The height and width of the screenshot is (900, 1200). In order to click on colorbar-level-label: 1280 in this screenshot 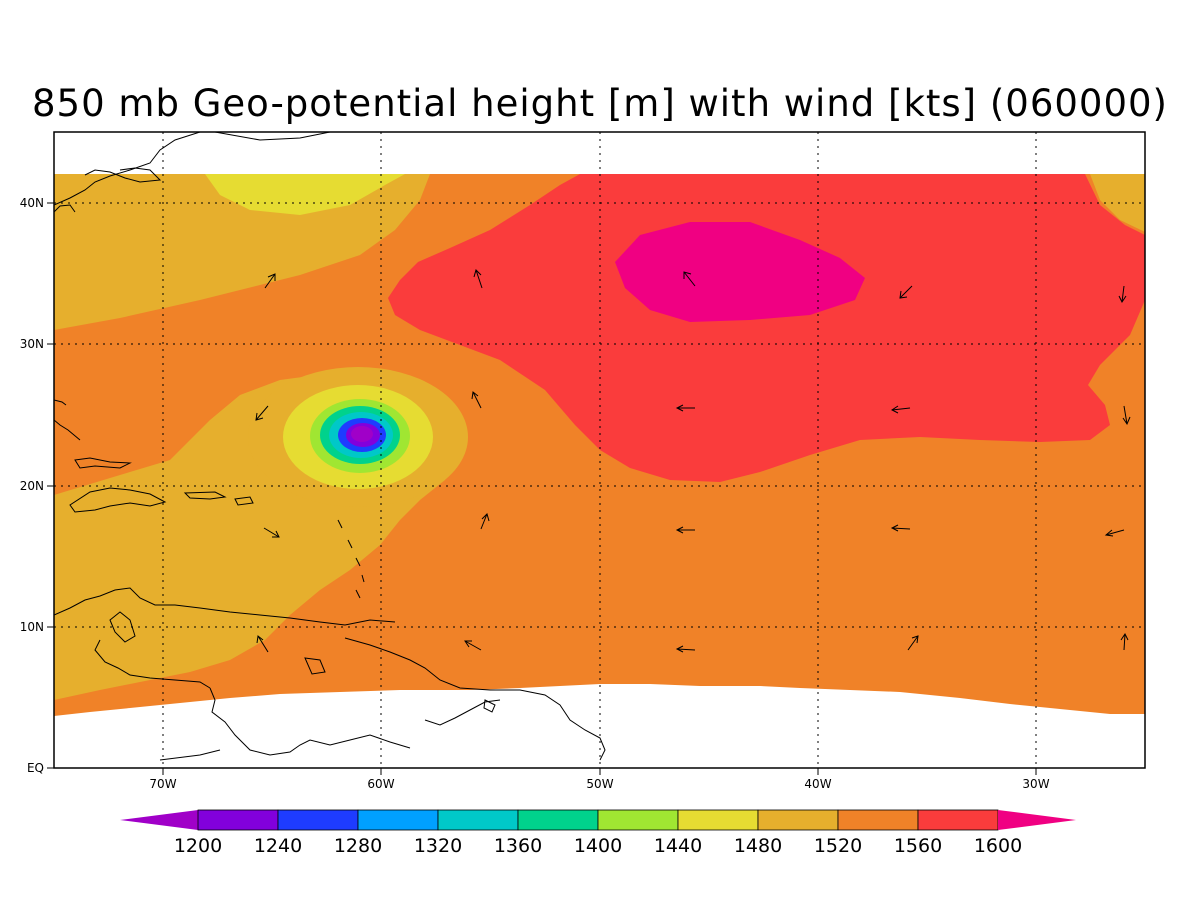, I will do `click(358, 846)`.